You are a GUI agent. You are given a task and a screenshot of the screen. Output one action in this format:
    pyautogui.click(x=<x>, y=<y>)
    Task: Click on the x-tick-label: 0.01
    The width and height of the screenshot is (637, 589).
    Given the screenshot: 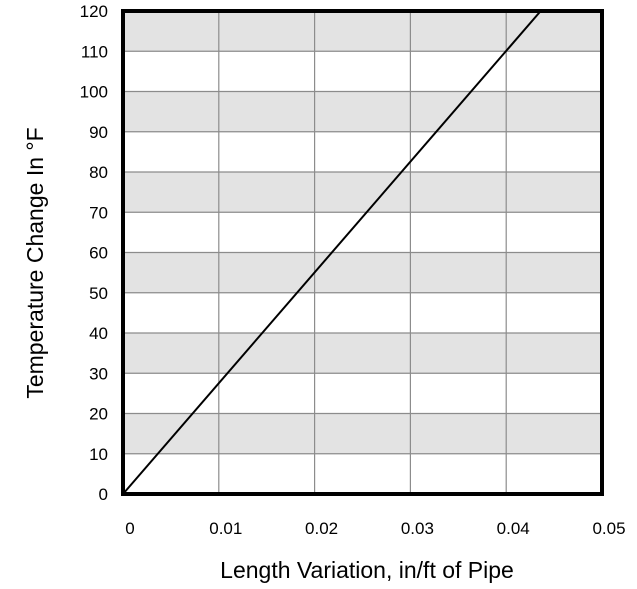 What is the action you would take?
    pyautogui.click(x=225, y=528)
    